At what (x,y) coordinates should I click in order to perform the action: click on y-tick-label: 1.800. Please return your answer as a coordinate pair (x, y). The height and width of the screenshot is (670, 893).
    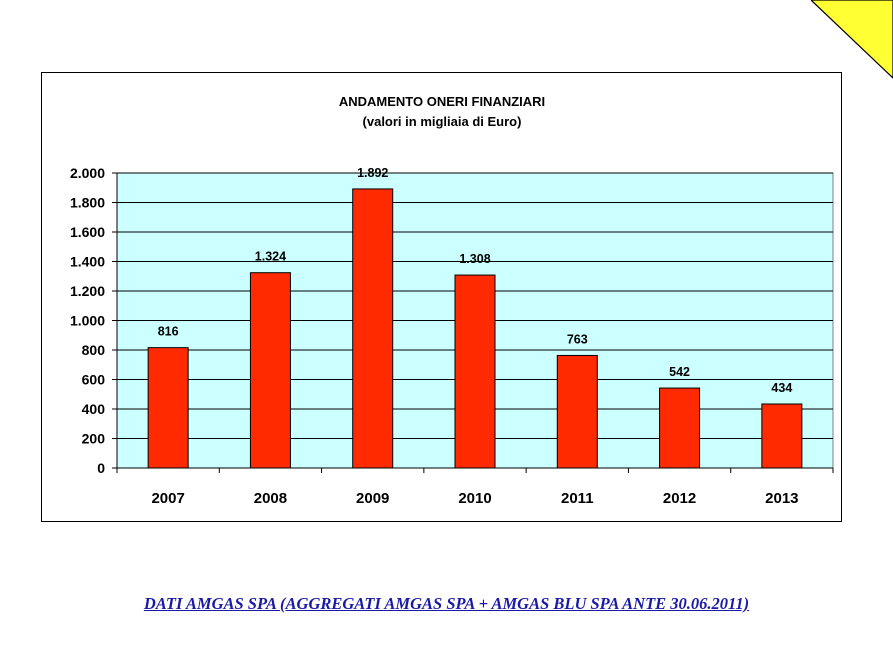
    Looking at the image, I should click on (87, 203).